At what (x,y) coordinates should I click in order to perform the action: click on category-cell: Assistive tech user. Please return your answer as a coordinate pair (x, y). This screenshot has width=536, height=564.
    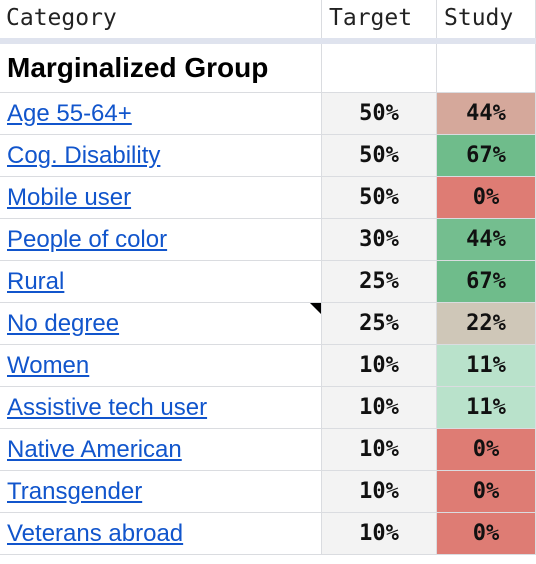
    Looking at the image, I should click on (161, 407).